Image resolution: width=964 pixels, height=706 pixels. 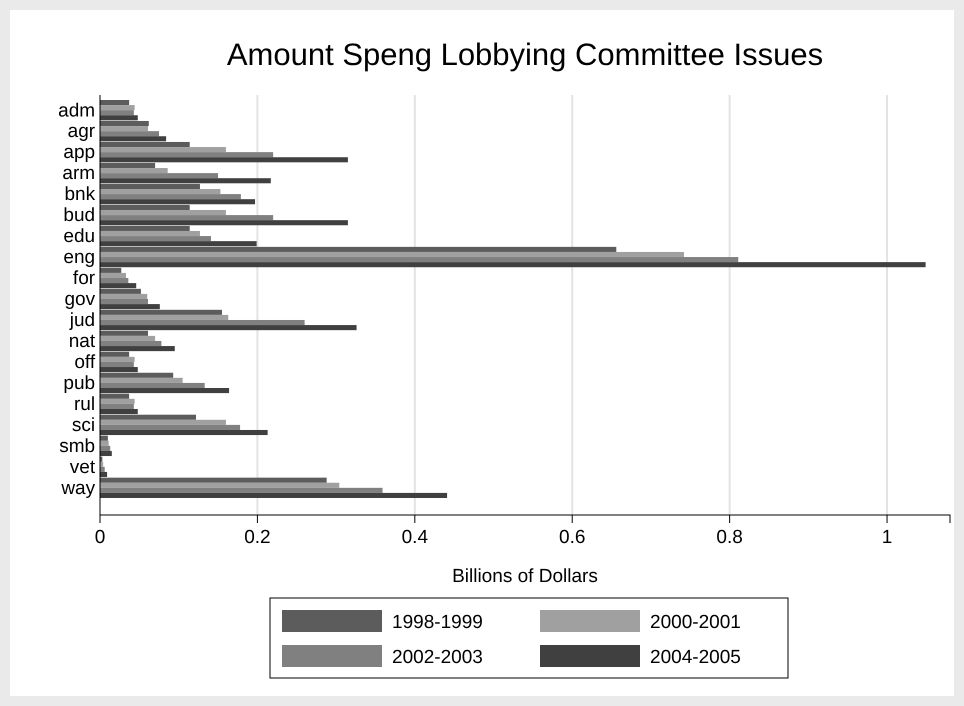 What do you see at coordinates (85, 363) in the screenshot?
I see `y-tick-label: off` at bounding box center [85, 363].